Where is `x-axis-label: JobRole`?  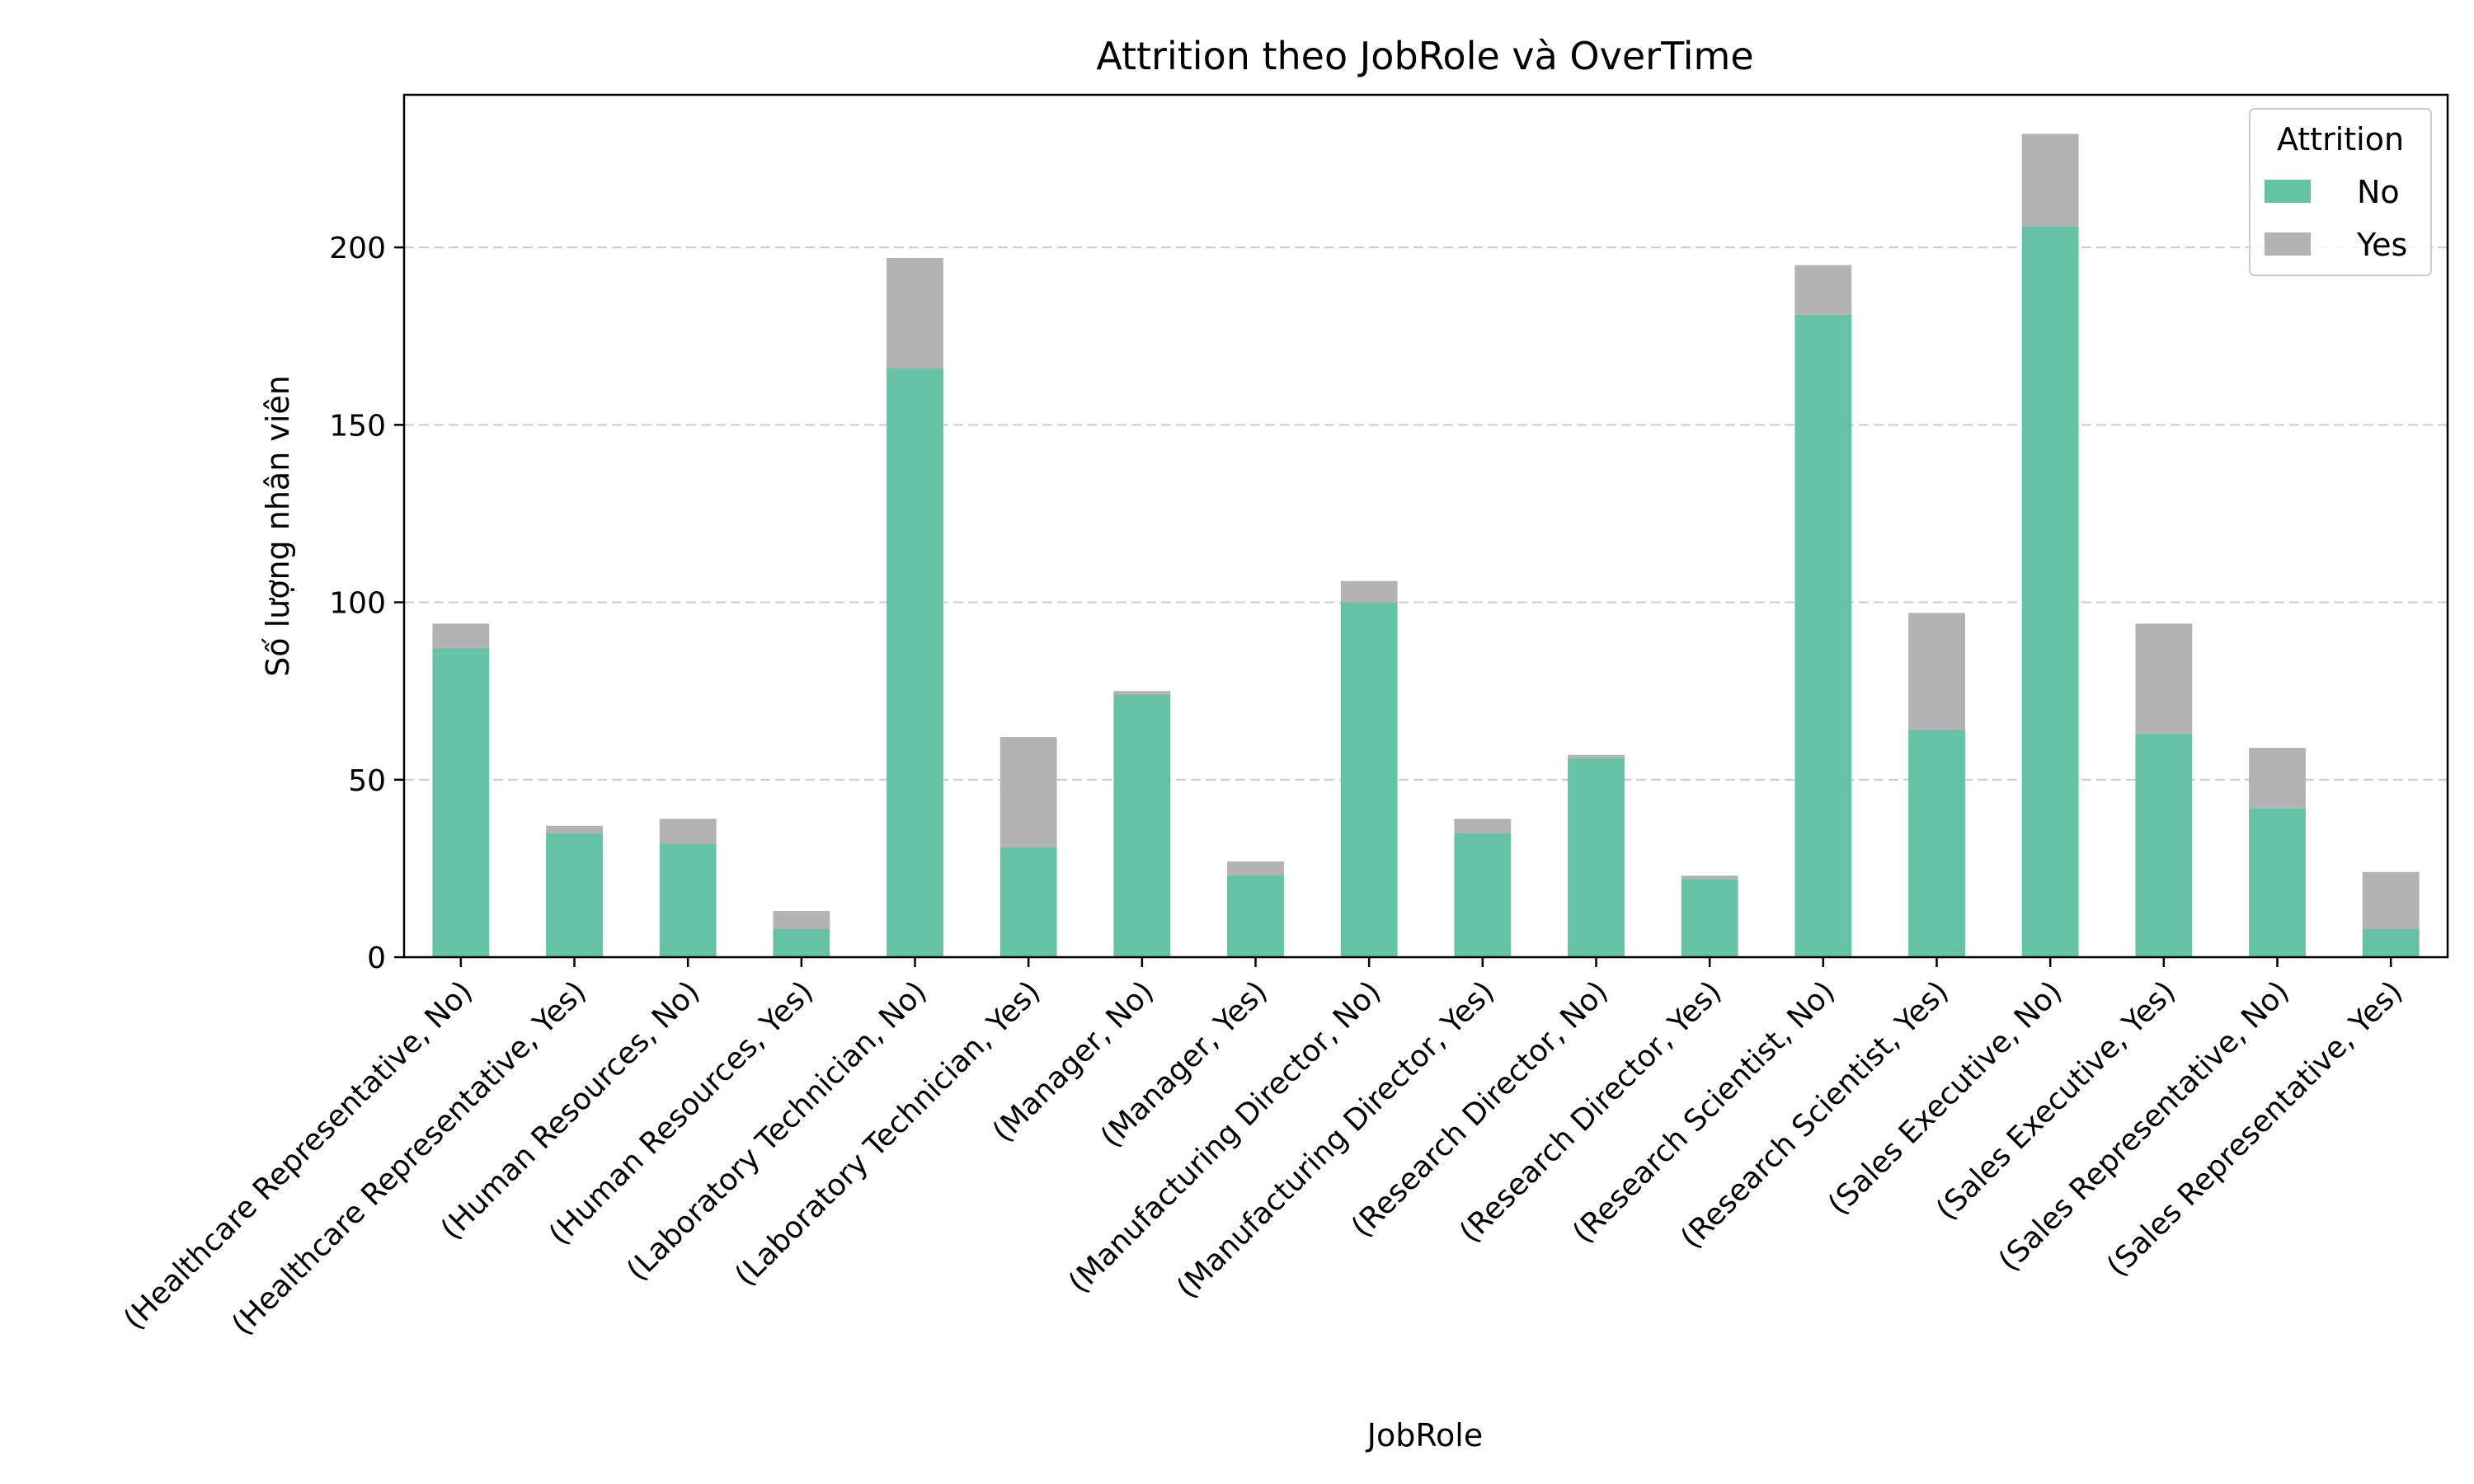
x-axis-label: JobRole is located at coordinates (1424, 1435).